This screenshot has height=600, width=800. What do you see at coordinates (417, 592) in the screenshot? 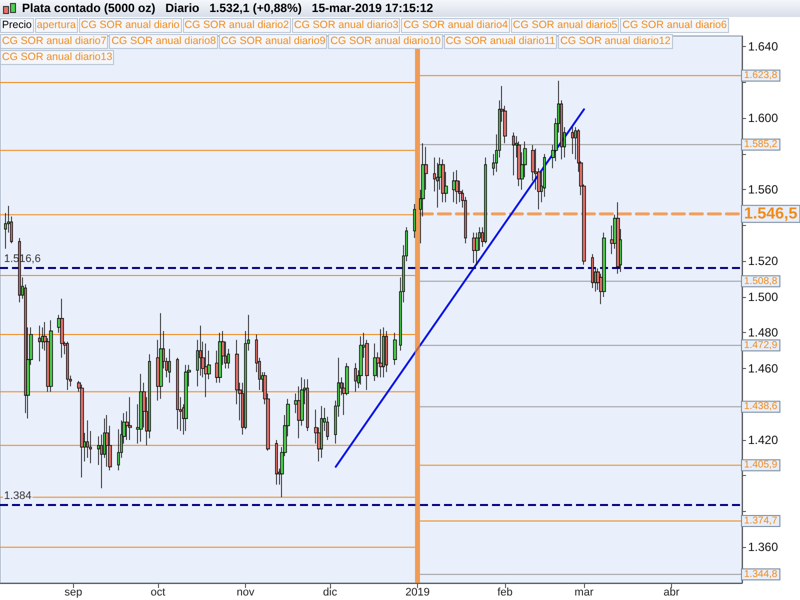
I see `x-tick-label: 2019` at bounding box center [417, 592].